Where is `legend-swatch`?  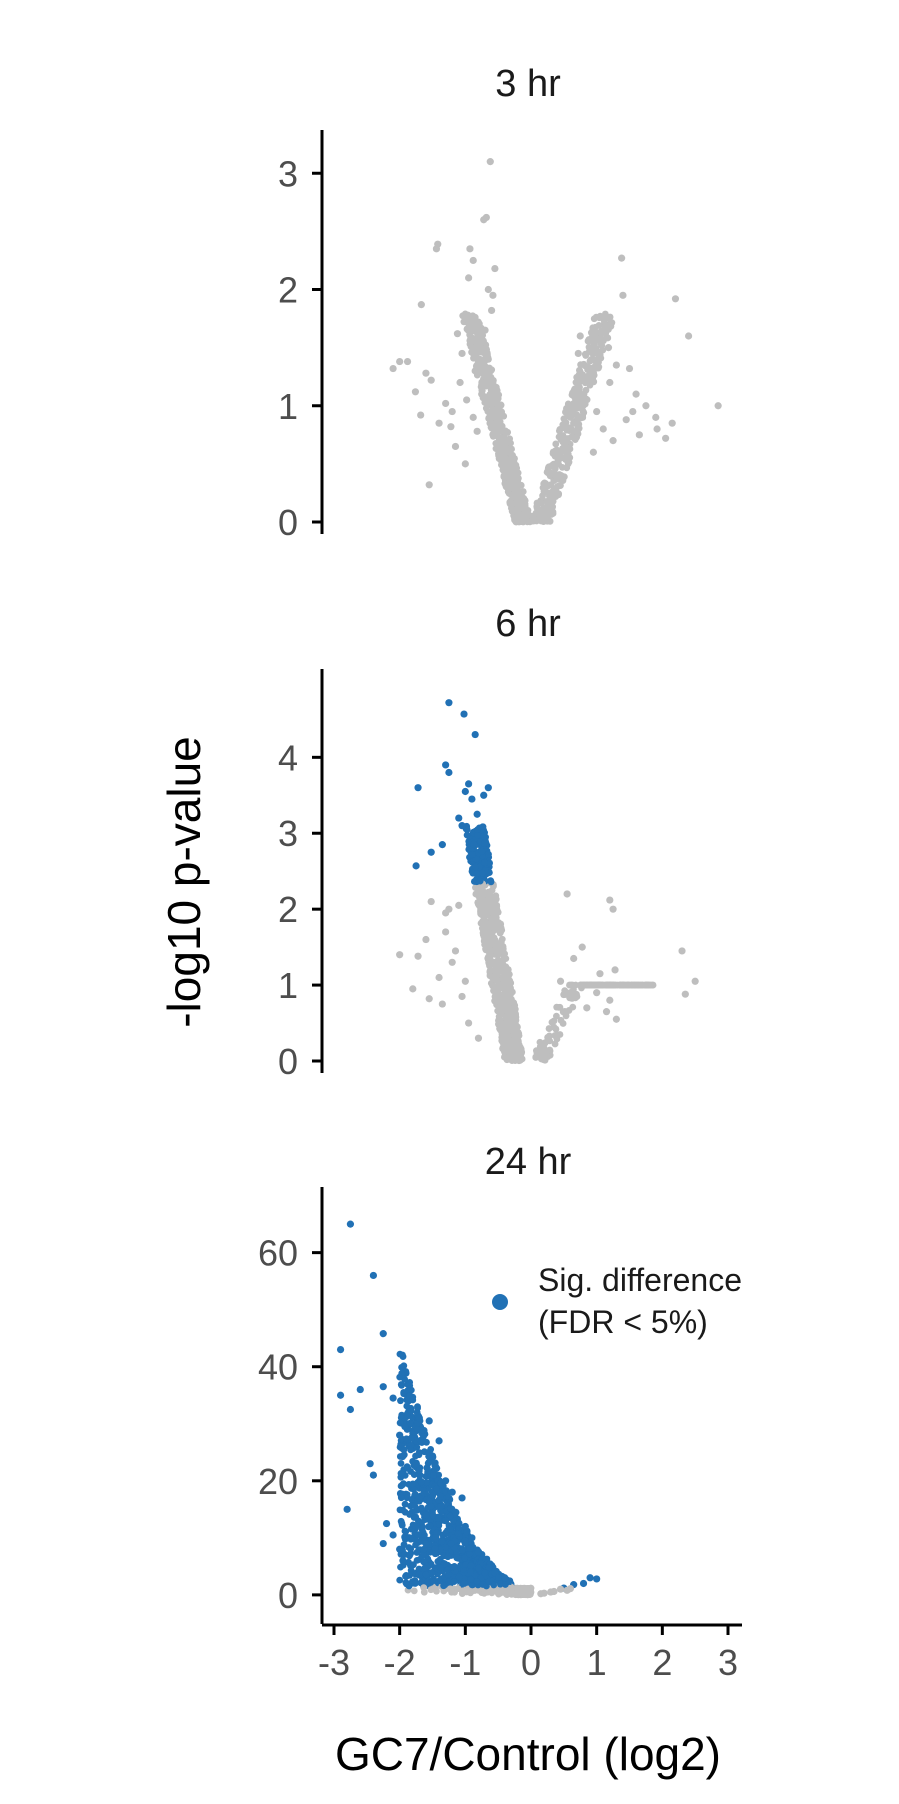
legend-swatch is located at coordinates (500, 1302).